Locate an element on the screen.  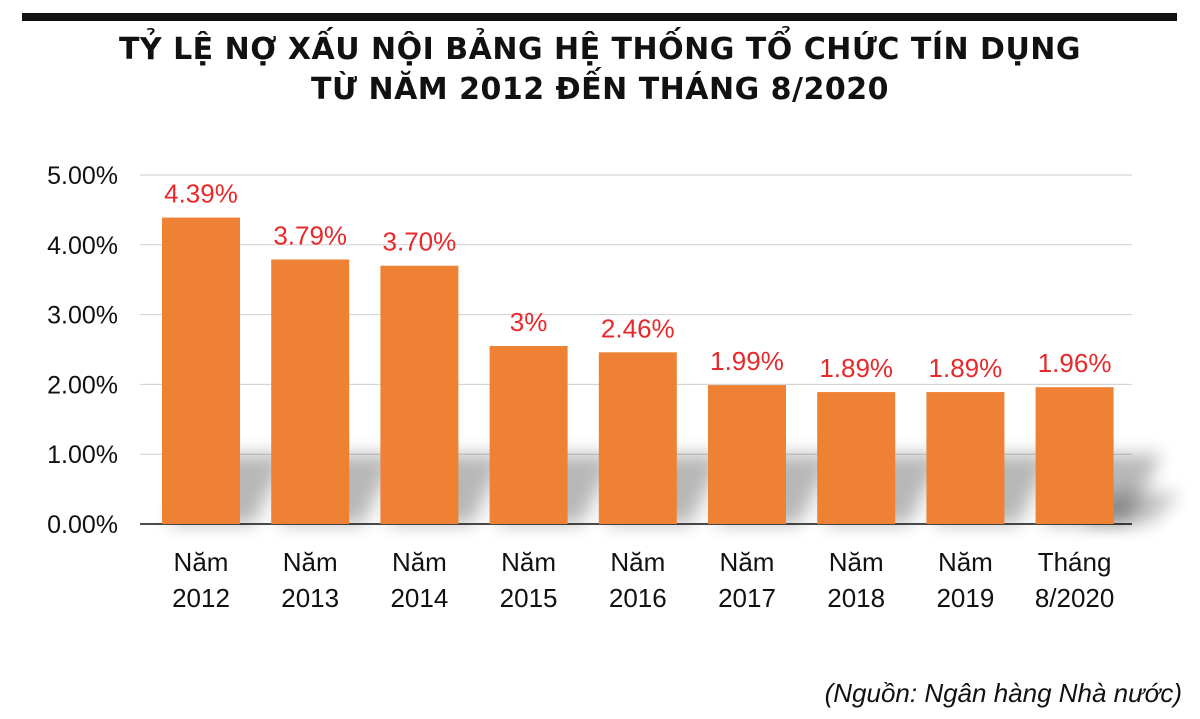
data-label: 2.46% is located at coordinates (638, 328).